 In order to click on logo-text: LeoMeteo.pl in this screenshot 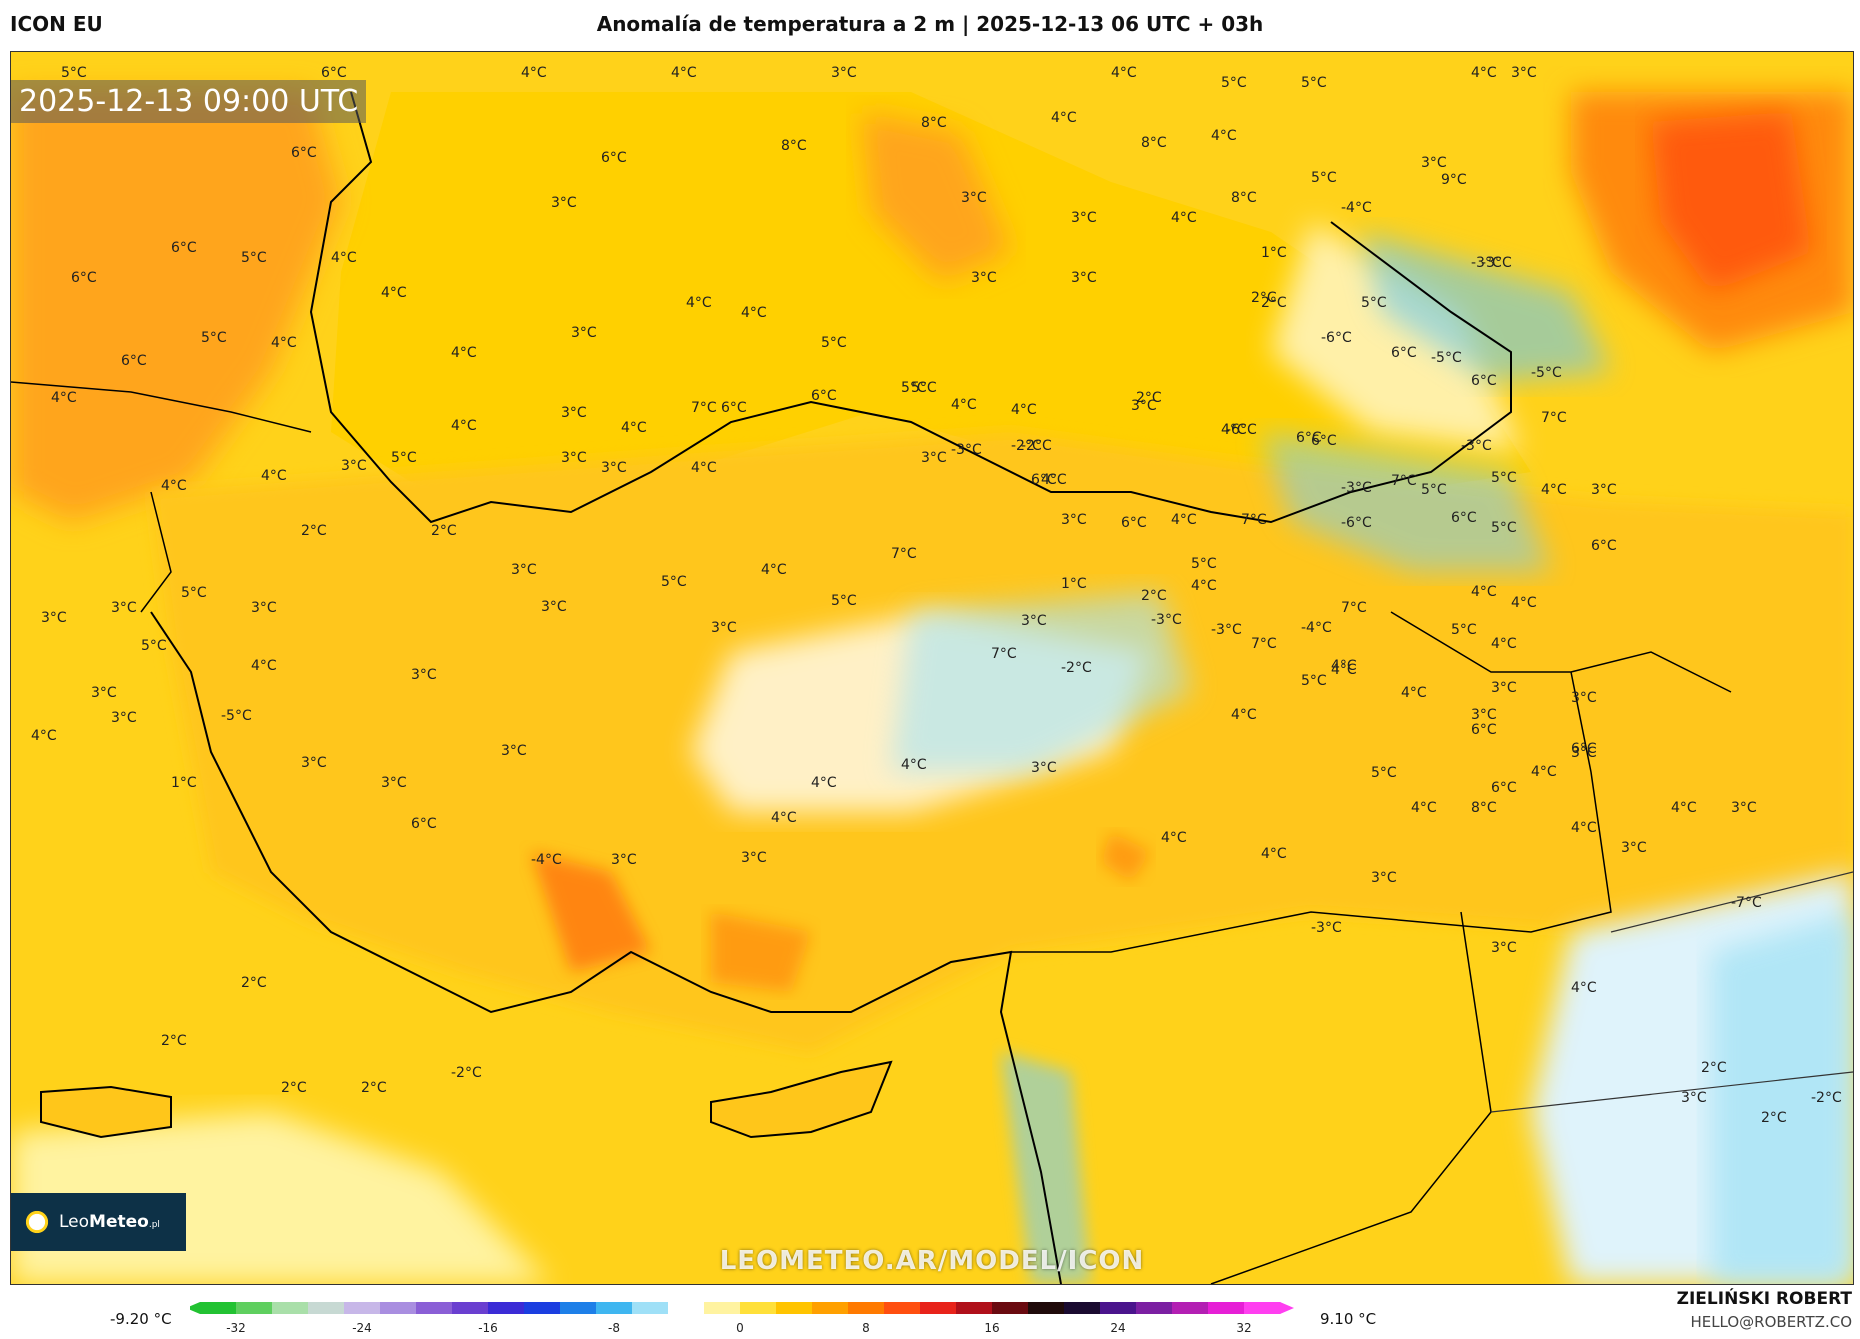, I will do `click(109, 1222)`.